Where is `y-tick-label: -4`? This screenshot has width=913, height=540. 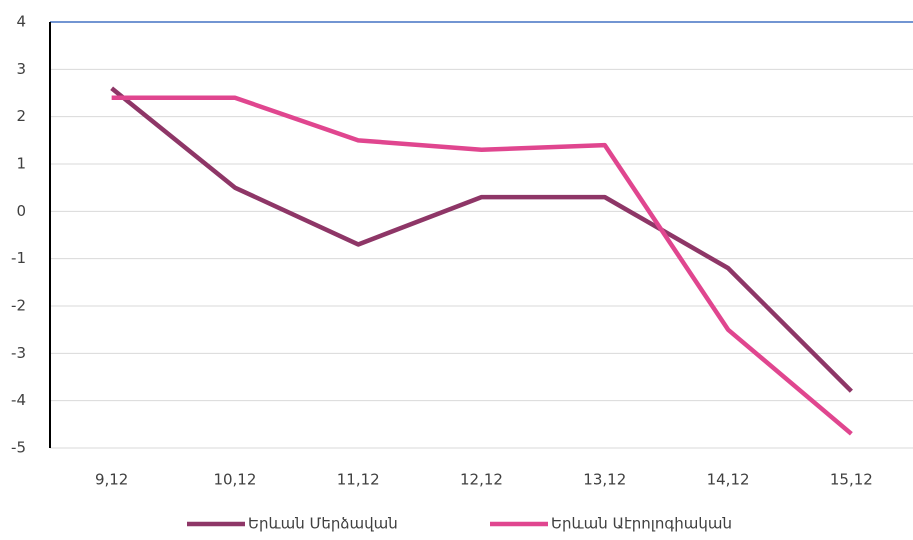 y-tick-label: -4 is located at coordinates (18, 400).